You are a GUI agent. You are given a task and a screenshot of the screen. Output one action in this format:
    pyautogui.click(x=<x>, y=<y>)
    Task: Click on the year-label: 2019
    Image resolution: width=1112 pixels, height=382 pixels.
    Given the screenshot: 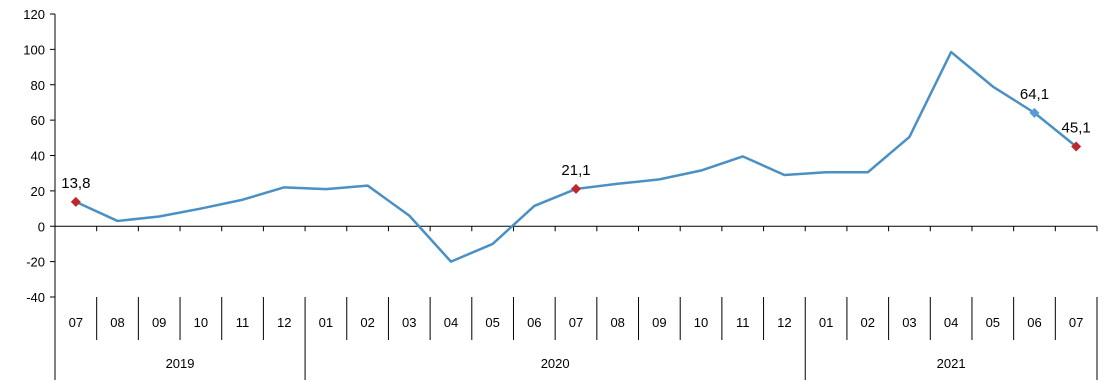 What is the action you would take?
    pyautogui.click(x=180, y=363)
    